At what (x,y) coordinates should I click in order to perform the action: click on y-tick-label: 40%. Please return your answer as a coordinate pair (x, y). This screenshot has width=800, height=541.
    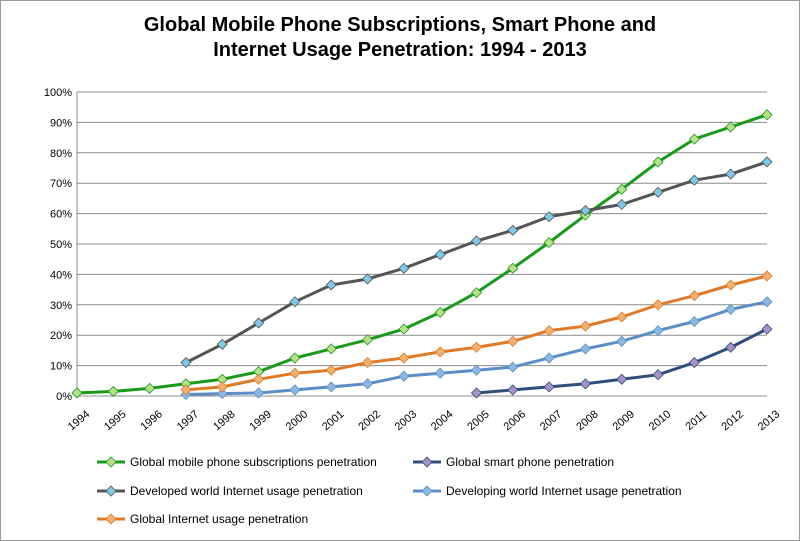
    Looking at the image, I should click on (61, 275).